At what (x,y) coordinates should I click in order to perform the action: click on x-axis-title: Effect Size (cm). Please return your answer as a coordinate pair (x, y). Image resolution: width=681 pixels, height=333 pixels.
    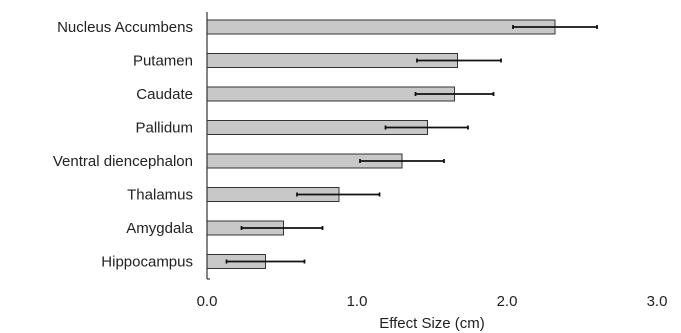
    Looking at the image, I should click on (432, 323).